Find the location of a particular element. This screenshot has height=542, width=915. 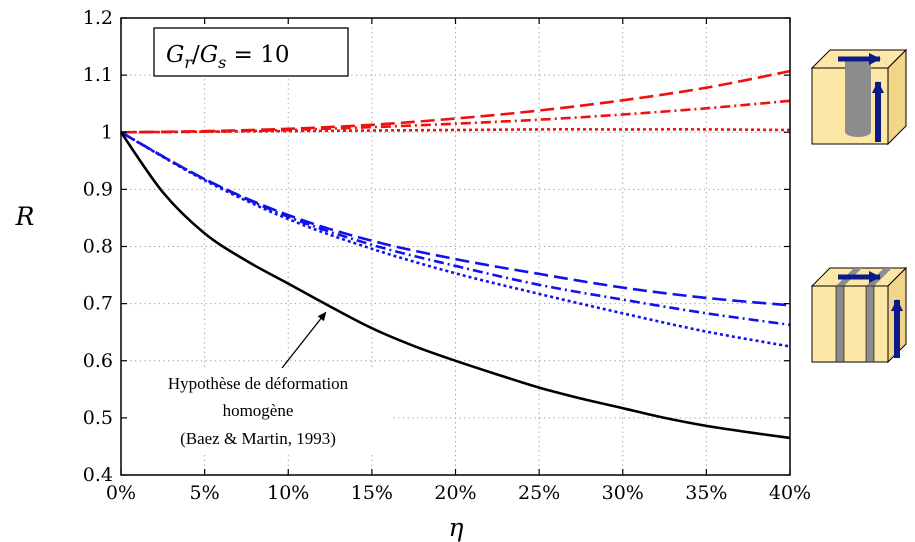

y-tick-label: 1.2 is located at coordinates (98, 18).